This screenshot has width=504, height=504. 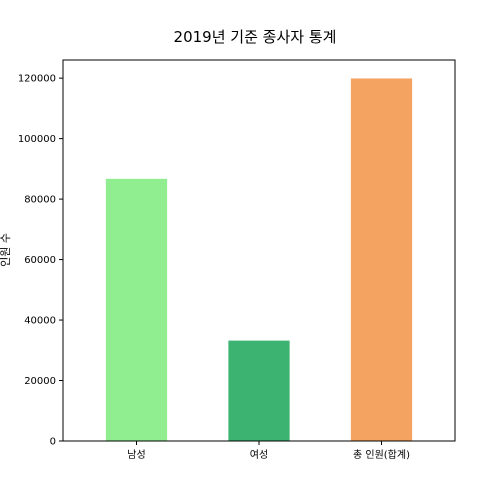 I want to click on y-tick-label-3: 60000, so click(x=40, y=260).